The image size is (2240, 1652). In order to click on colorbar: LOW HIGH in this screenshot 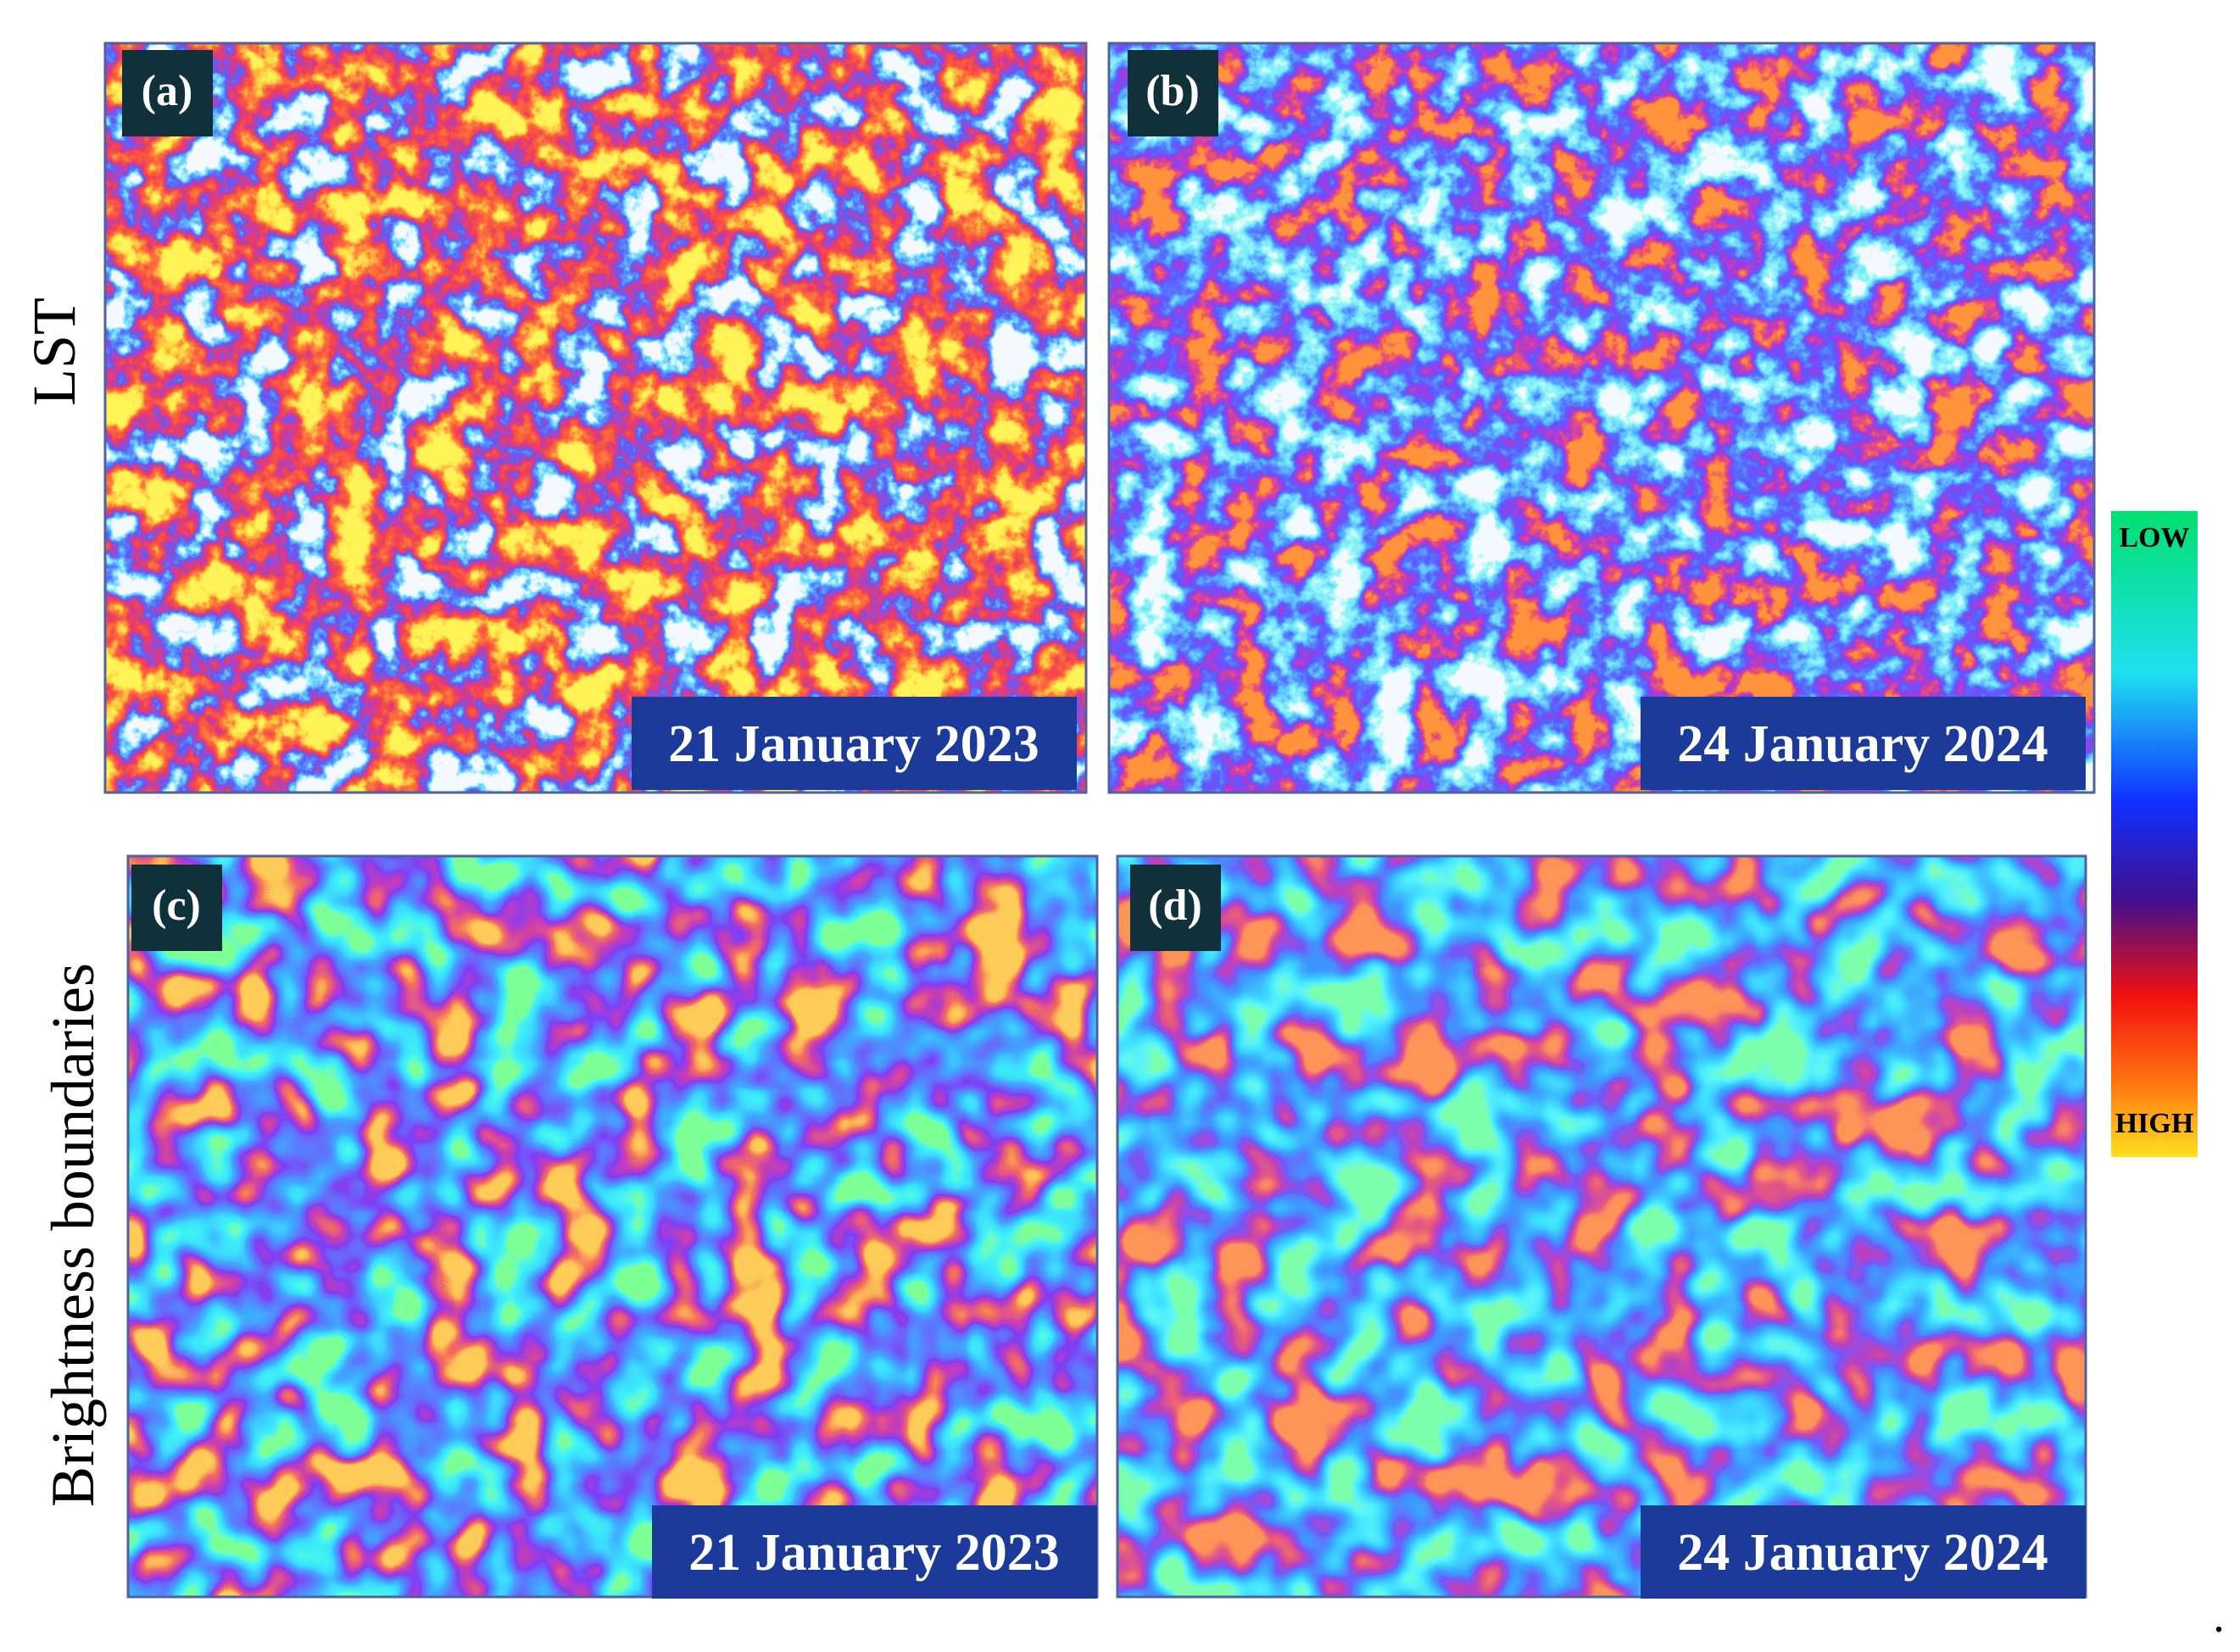, I will do `click(2154, 834)`.